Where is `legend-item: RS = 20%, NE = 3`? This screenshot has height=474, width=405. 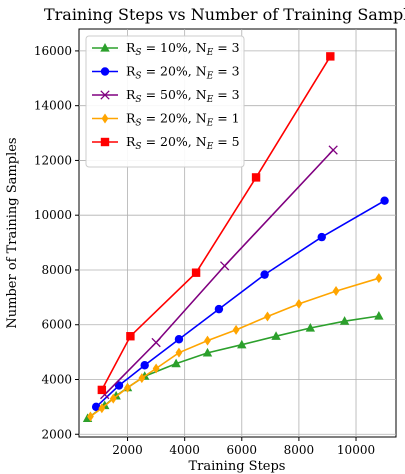
legend-item: RS = 20%, NE = 3 is located at coordinates (166, 73).